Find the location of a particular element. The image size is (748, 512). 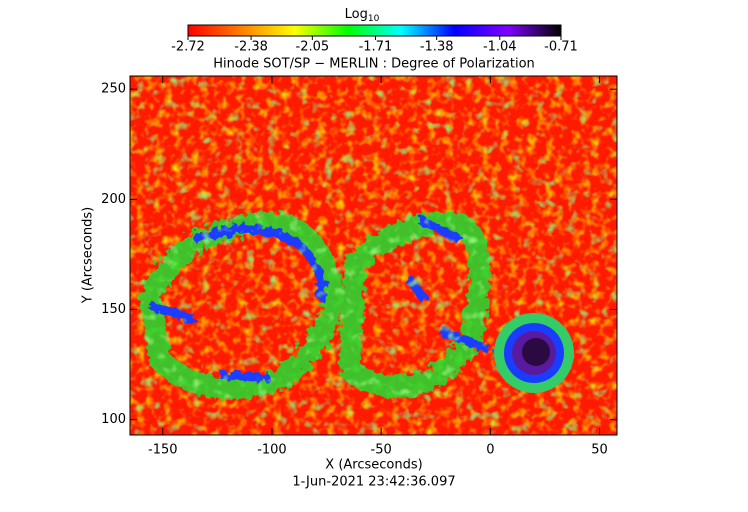

y-tick-label: 100 is located at coordinates (113, 419).